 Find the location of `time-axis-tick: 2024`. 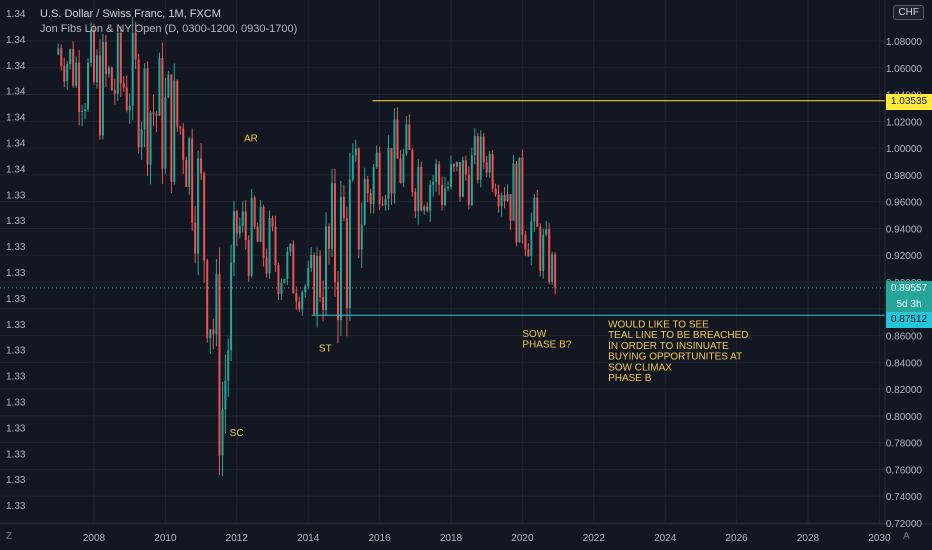

time-axis-tick: 2024 is located at coordinates (665, 538).